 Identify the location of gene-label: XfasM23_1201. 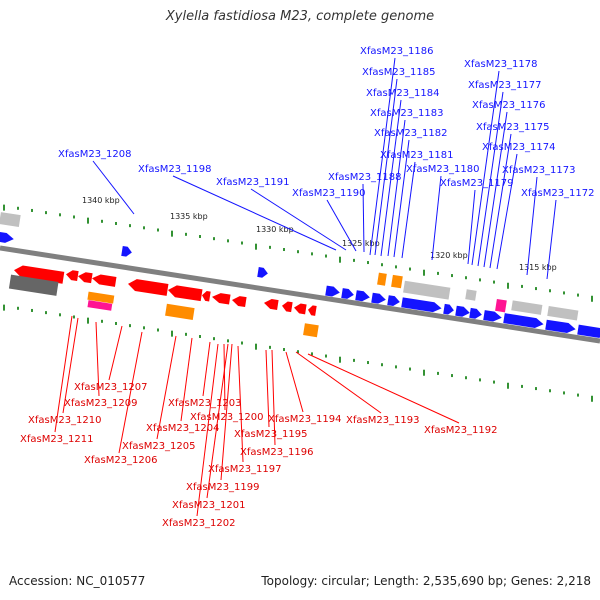
(209, 505).